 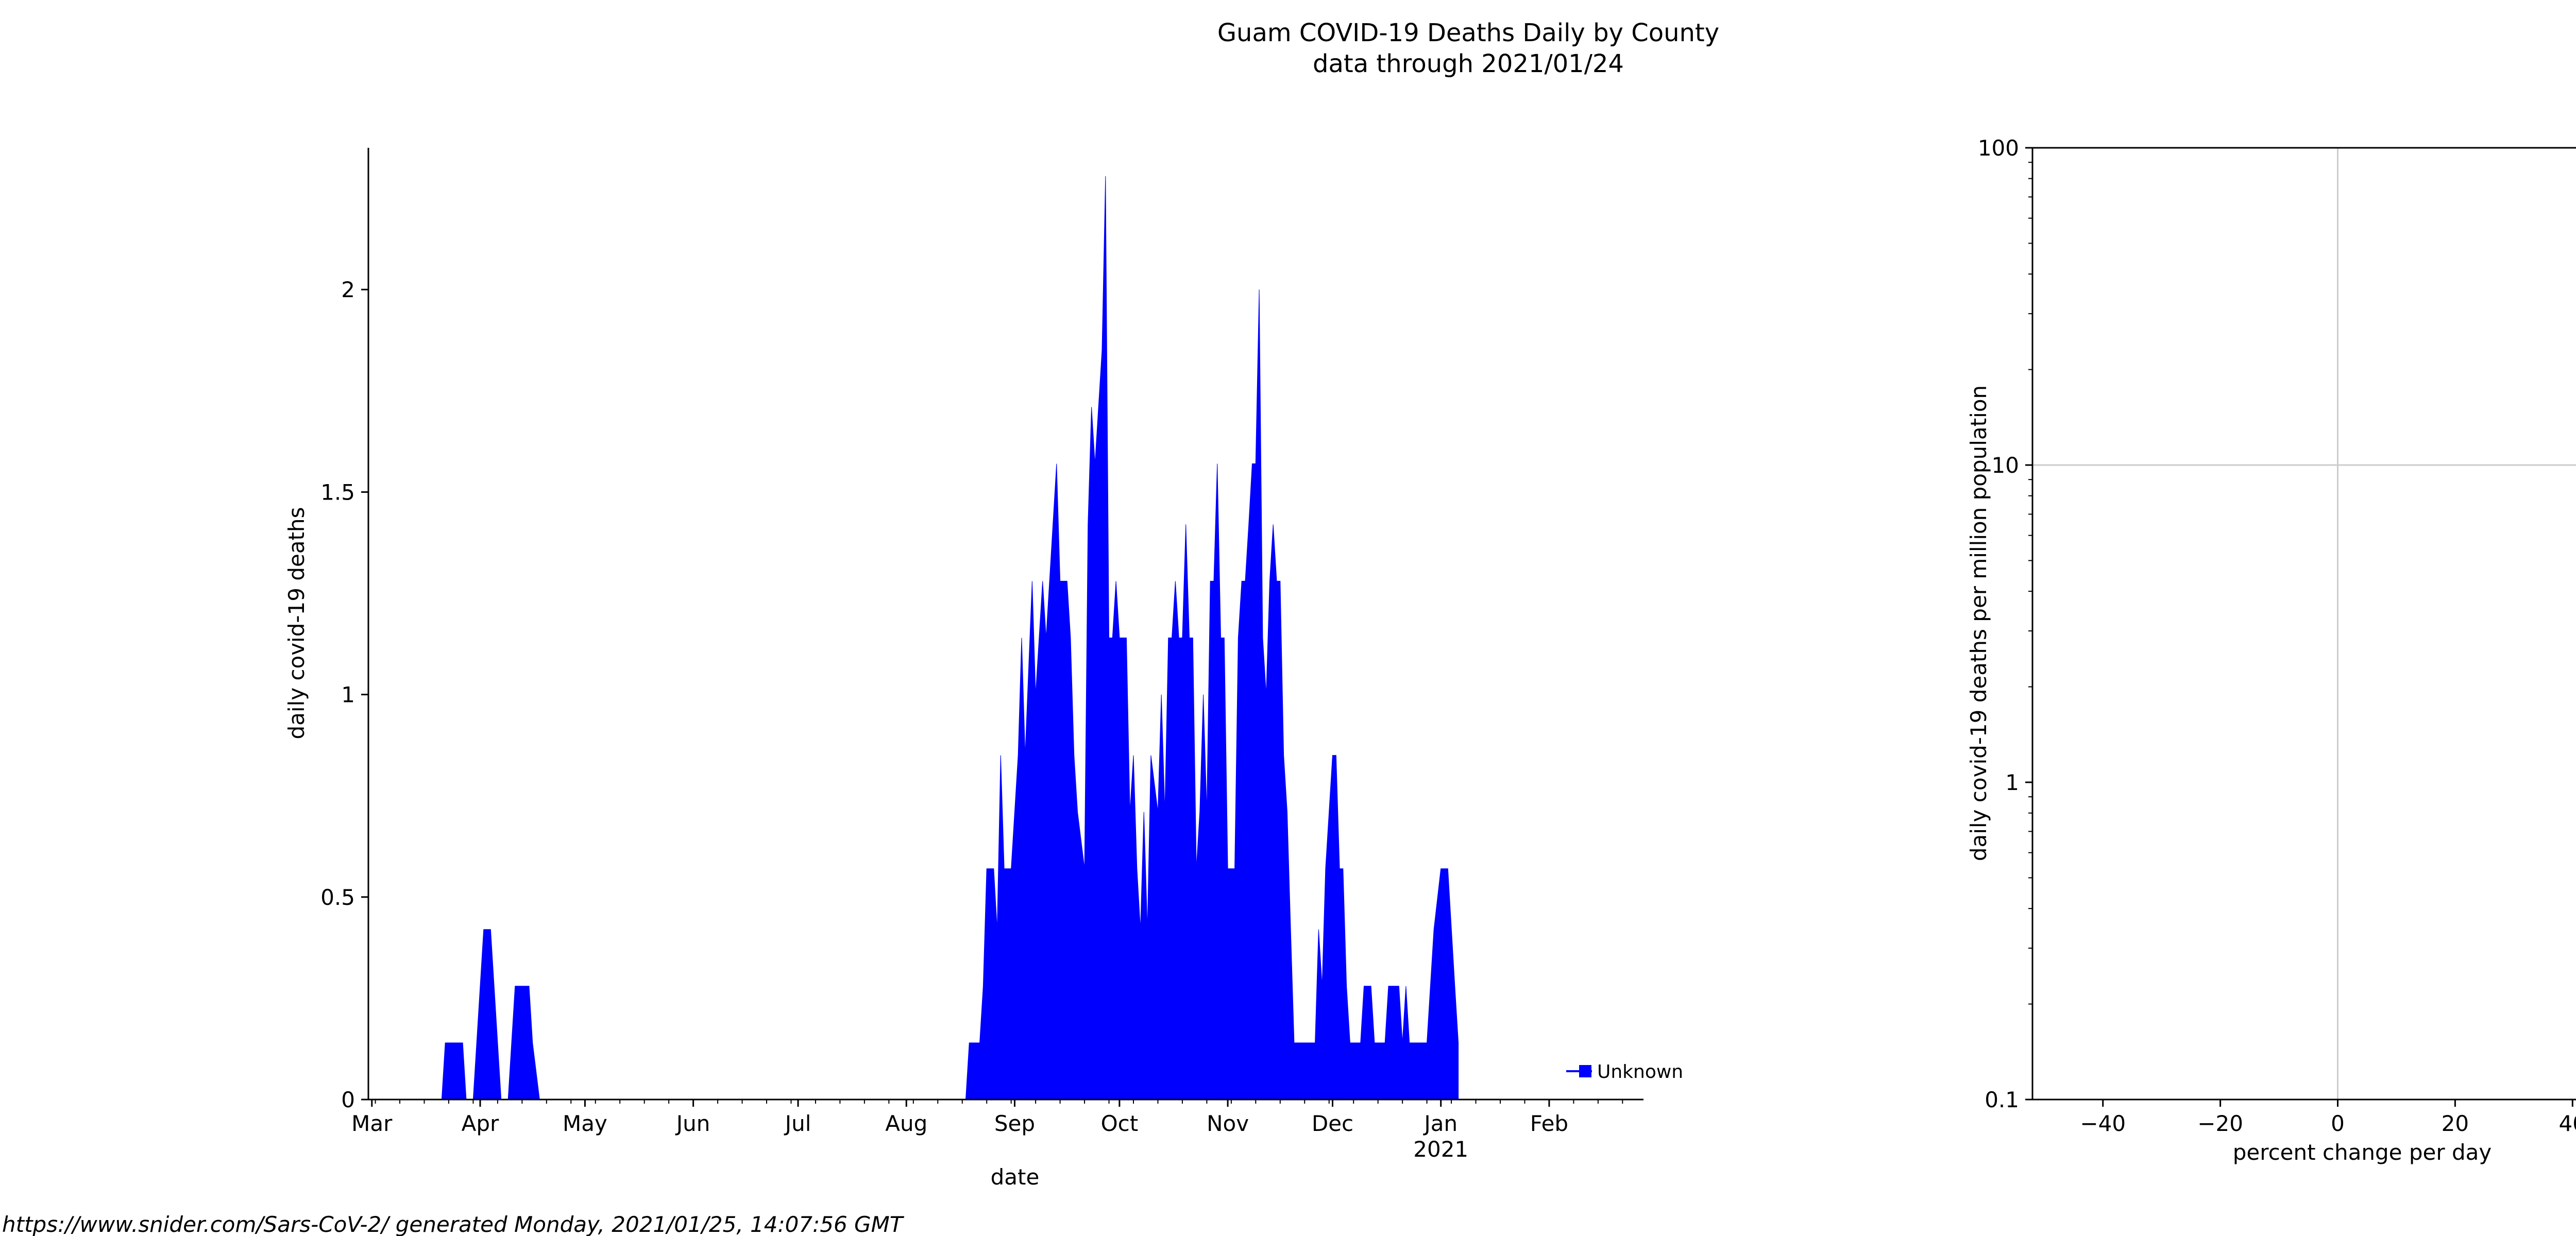 What do you see at coordinates (372, 1123) in the screenshot?
I see `left-x-tick-label: Mar` at bounding box center [372, 1123].